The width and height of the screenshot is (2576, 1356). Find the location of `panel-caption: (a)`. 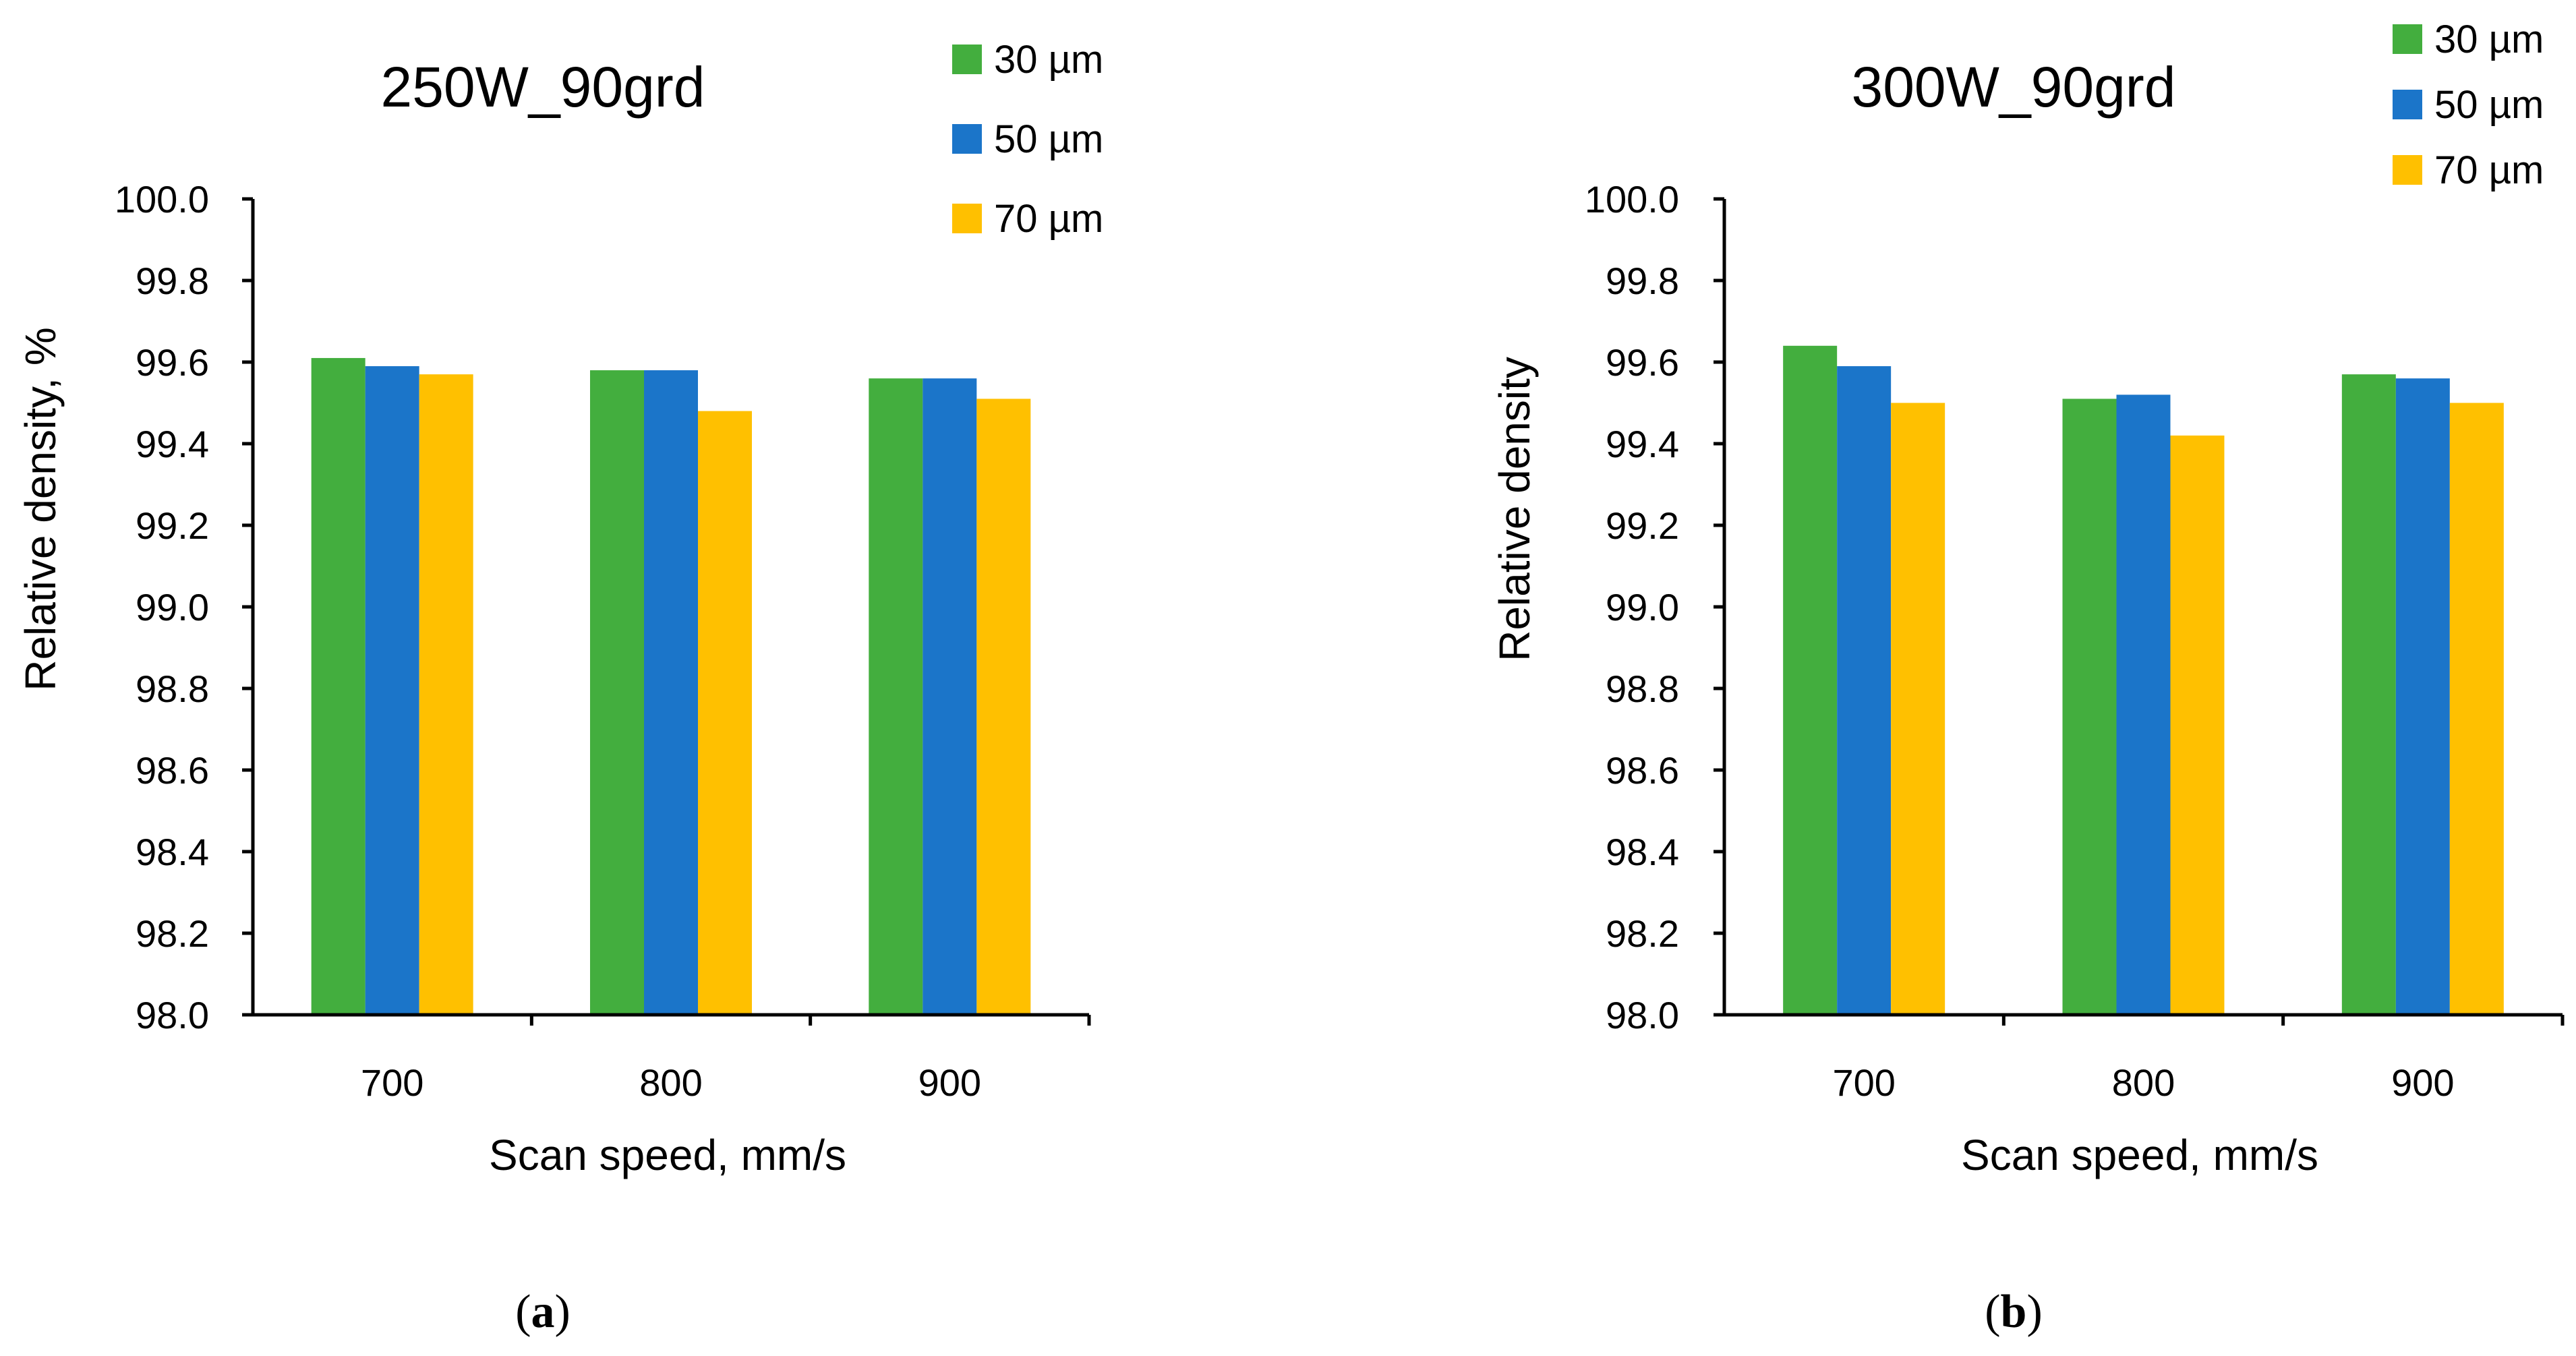

panel-caption: (a) is located at coordinates (543, 1312).